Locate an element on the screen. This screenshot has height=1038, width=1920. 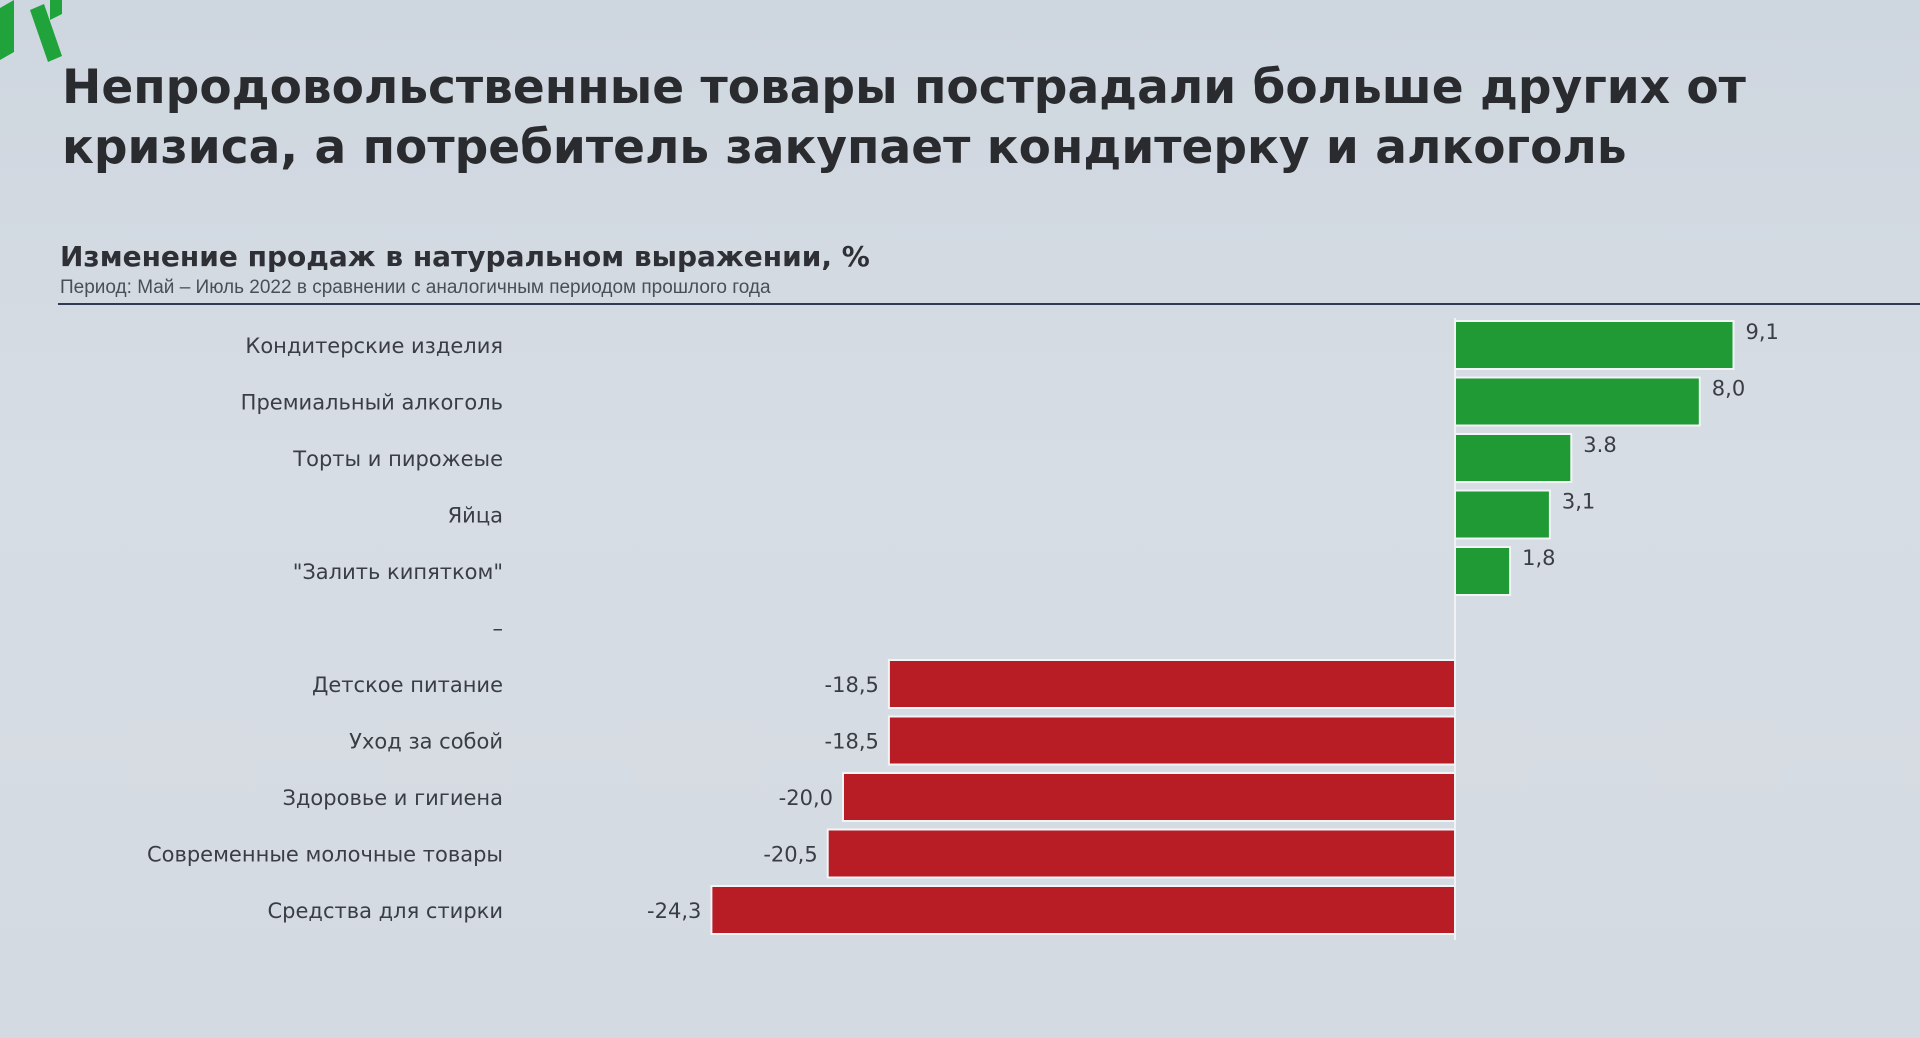
category-label: Средства для стирки is located at coordinates (385, 911).